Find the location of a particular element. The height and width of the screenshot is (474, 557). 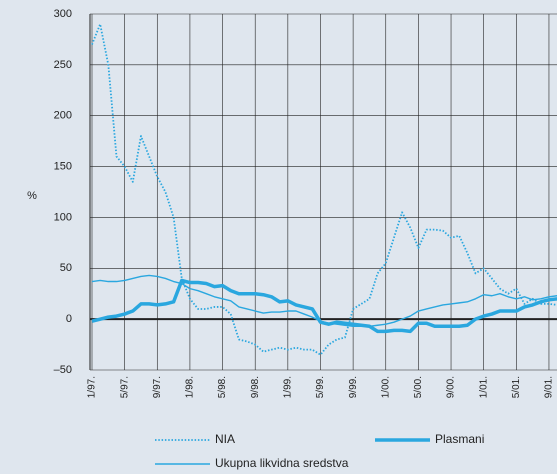

x-tick-label: 9/98. is located at coordinates (255, 387).